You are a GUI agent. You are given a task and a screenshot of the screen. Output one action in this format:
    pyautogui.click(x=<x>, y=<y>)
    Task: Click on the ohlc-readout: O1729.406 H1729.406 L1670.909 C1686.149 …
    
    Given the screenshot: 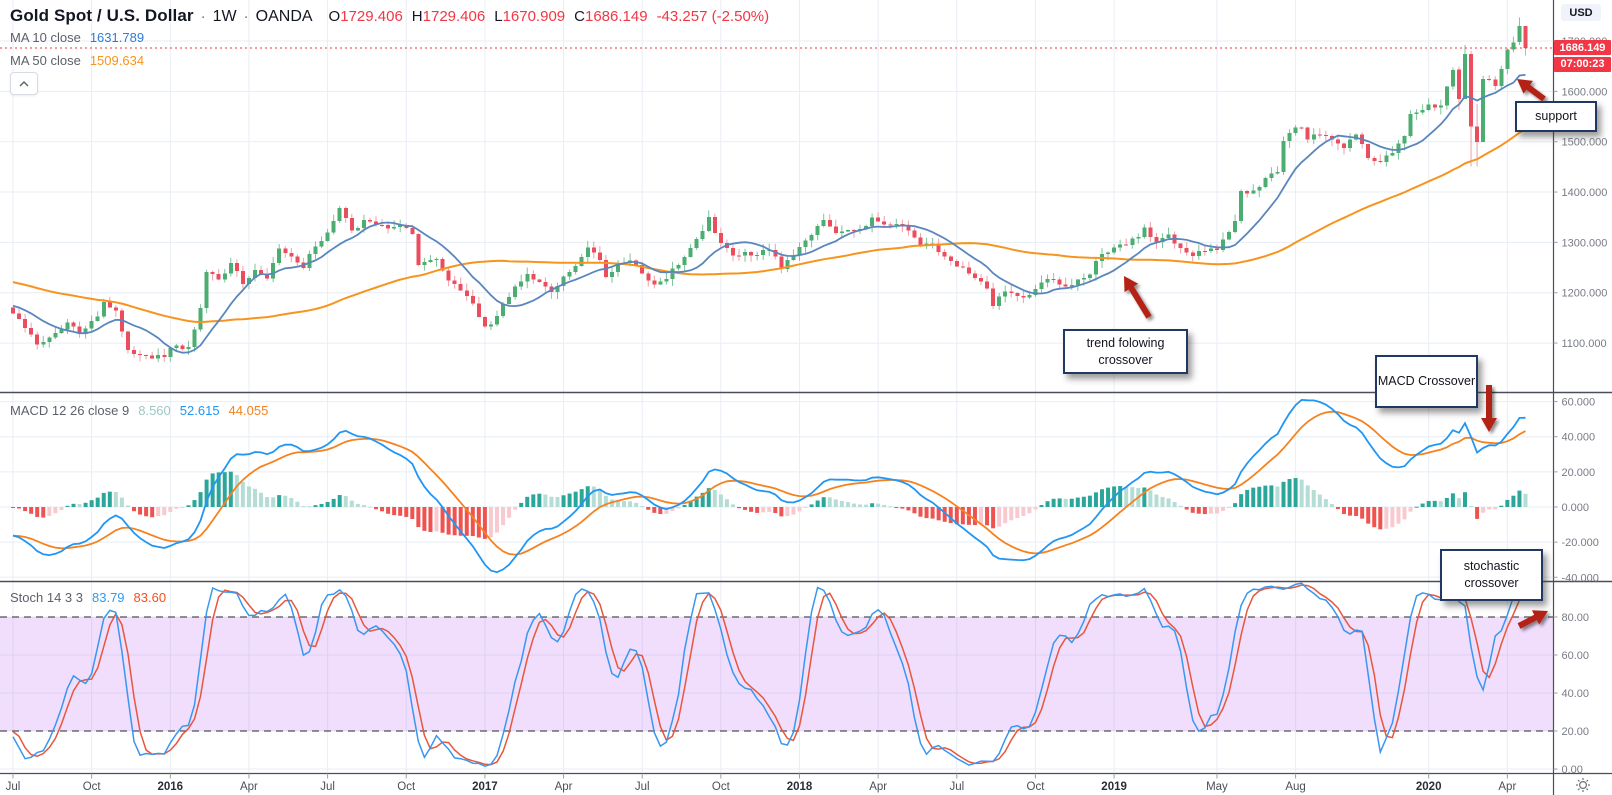 What is the action you would take?
    pyautogui.click(x=549, y=16)
    